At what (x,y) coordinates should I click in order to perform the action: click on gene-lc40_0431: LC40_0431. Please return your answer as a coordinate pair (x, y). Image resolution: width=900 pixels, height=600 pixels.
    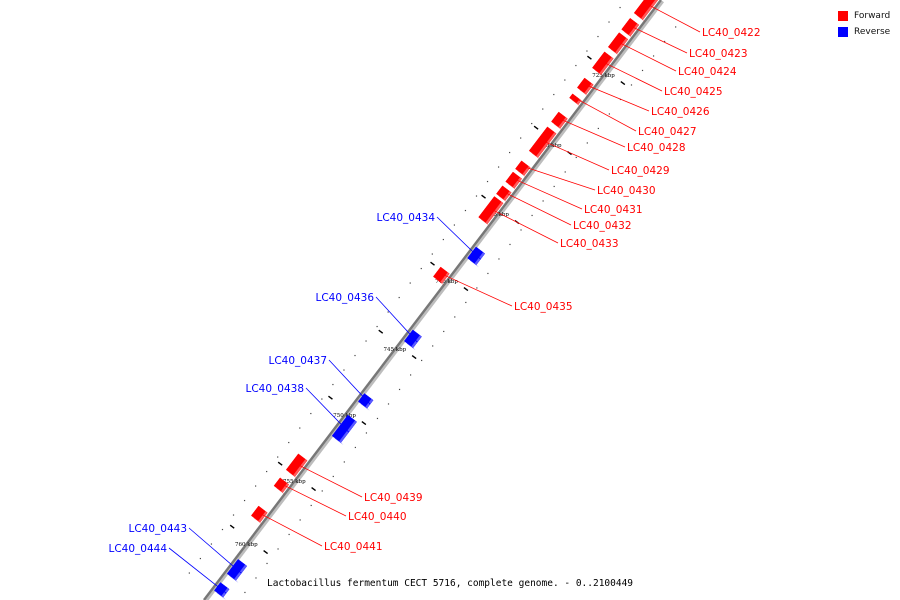
    Looking at the image, I should click on (574, 193).